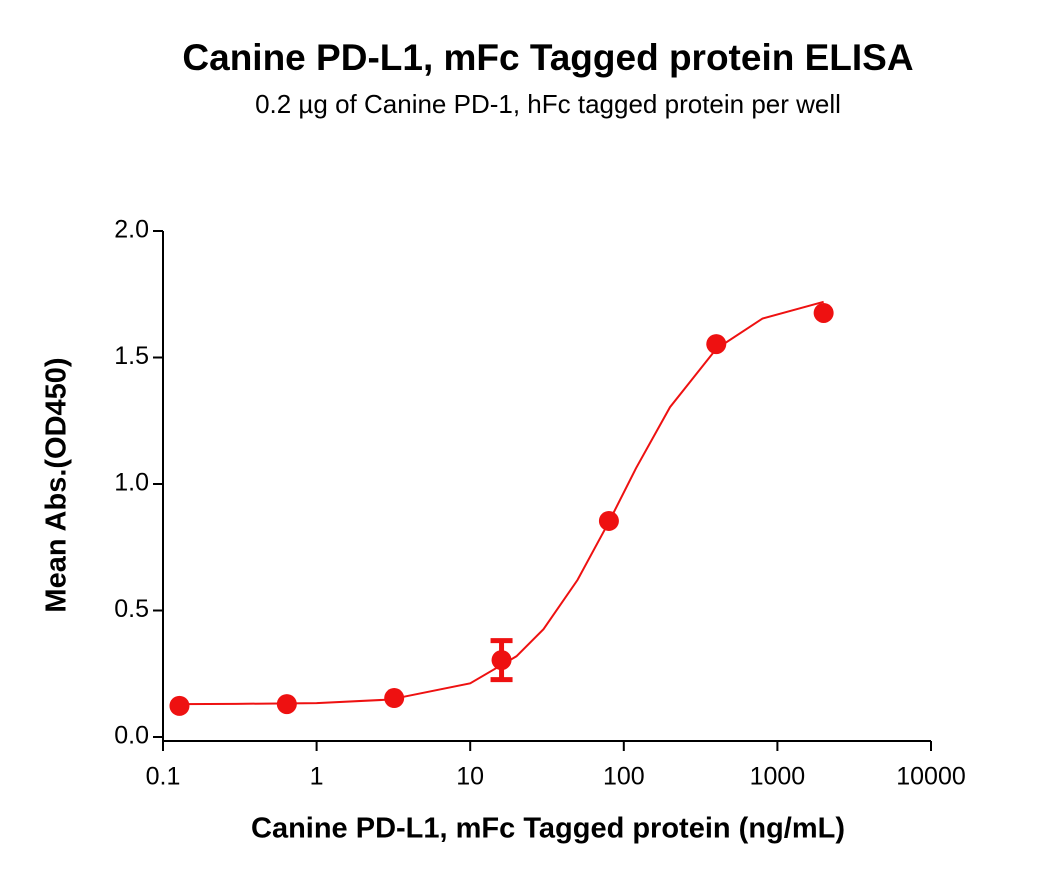  I want to click on x-tick-label: 1, so click(317, 777).